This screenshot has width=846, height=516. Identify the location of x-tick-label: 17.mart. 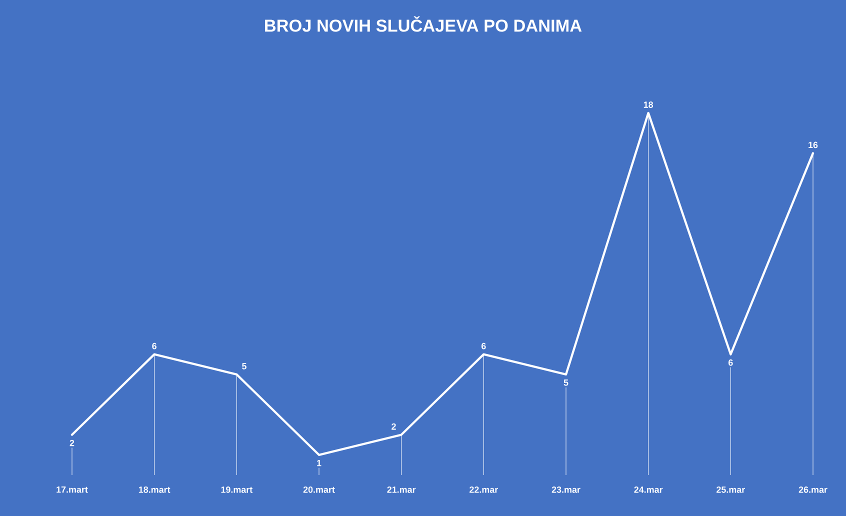
(72, 489).